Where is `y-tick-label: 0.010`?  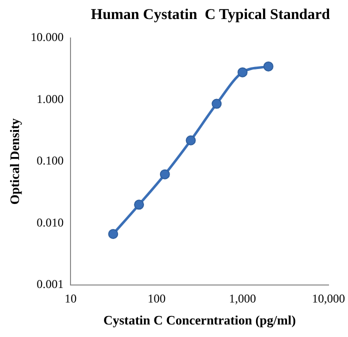
y-tick-label: 0.010 is located at coordinates (50, 222).